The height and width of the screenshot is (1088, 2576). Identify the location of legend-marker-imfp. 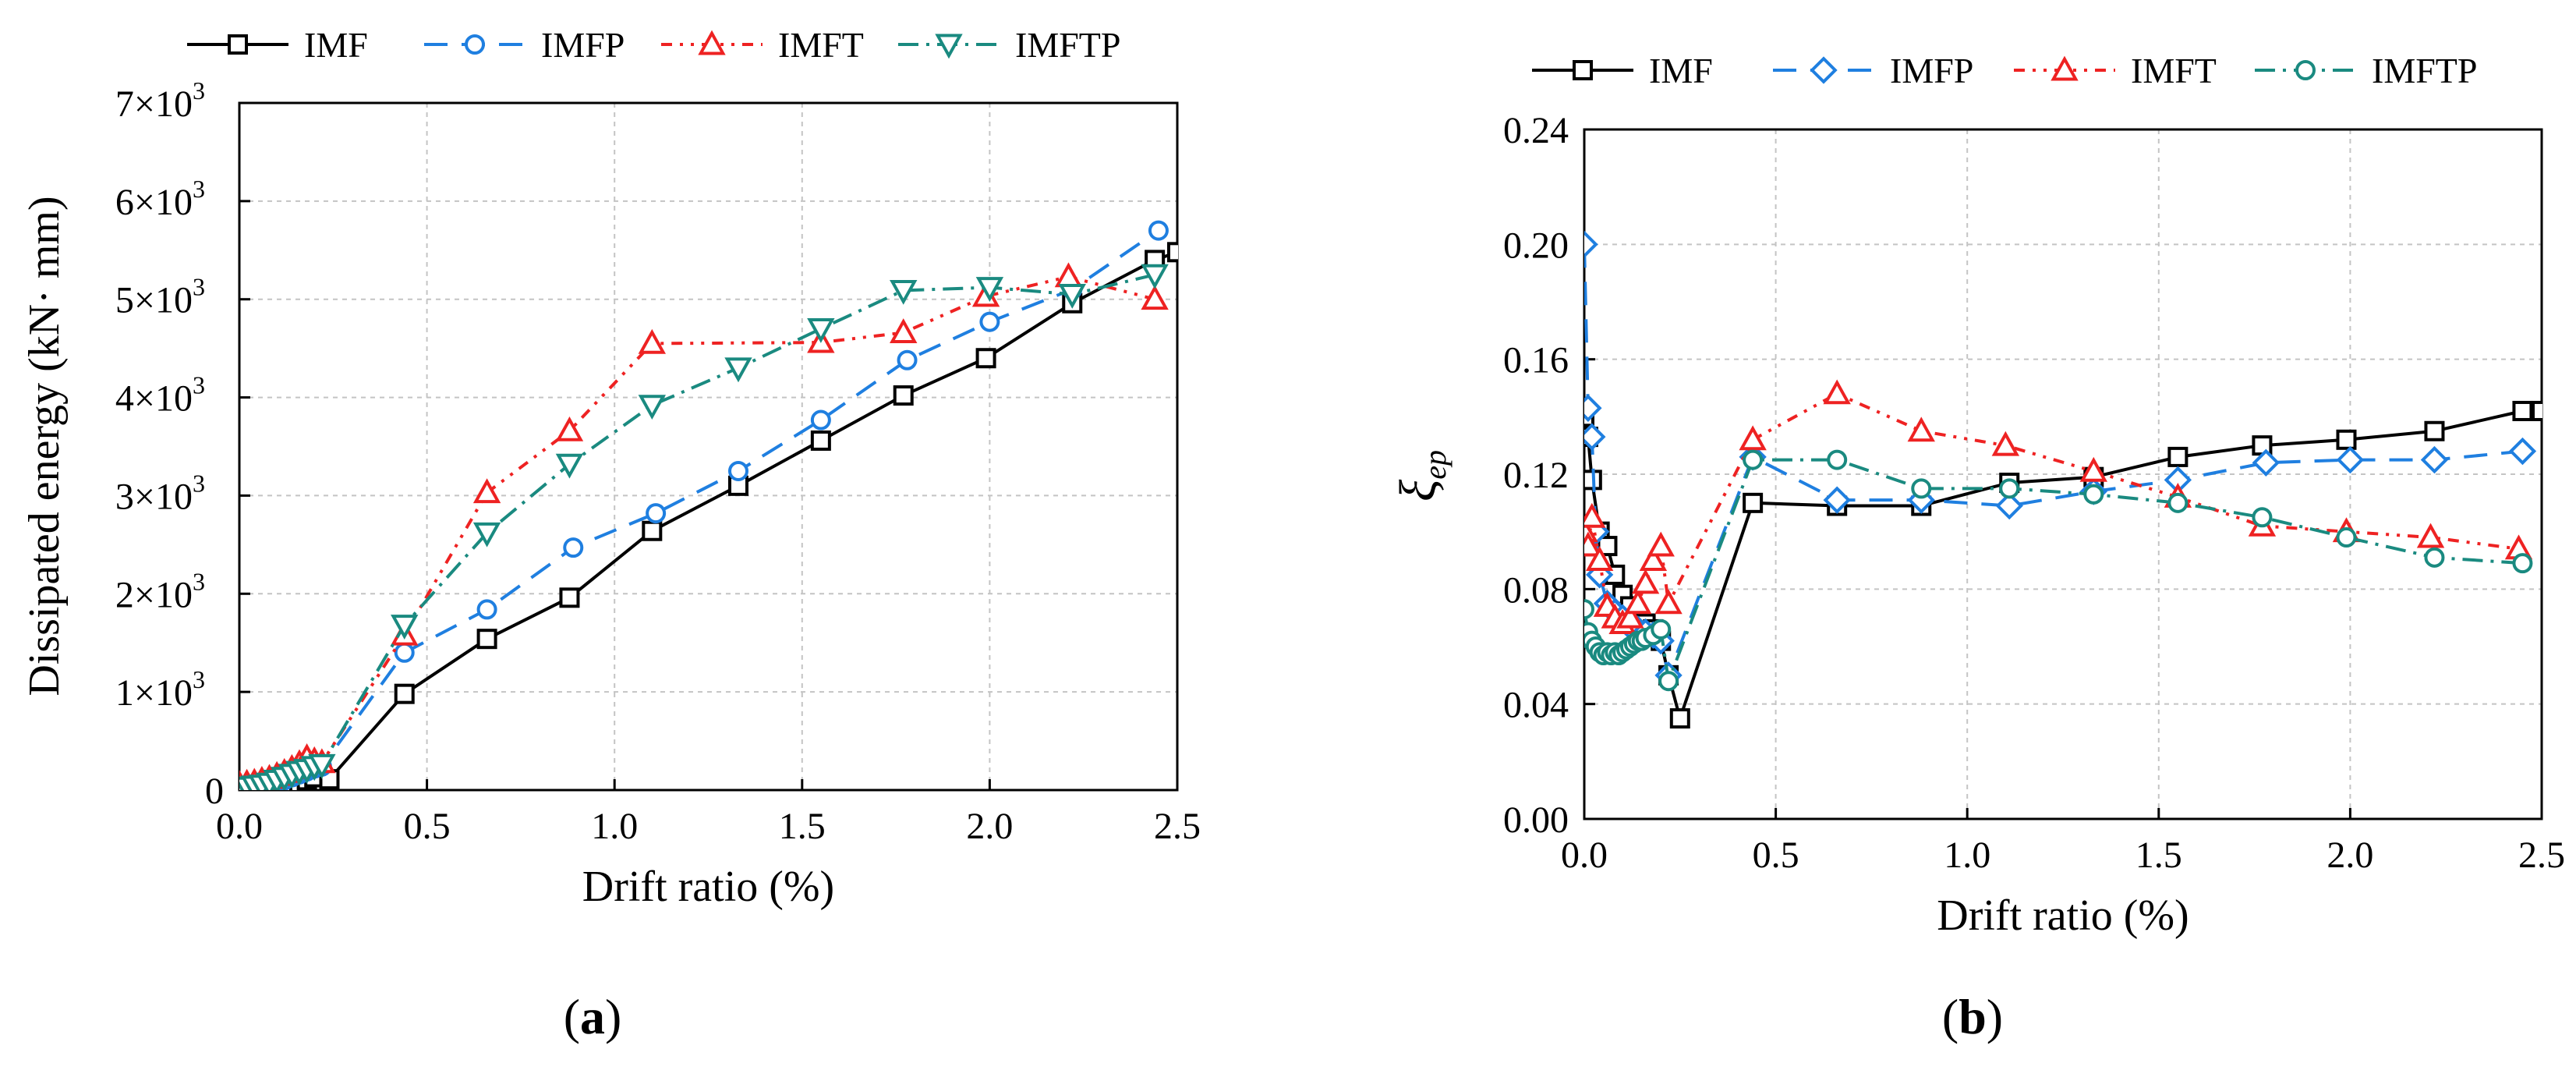
(1824, 70).